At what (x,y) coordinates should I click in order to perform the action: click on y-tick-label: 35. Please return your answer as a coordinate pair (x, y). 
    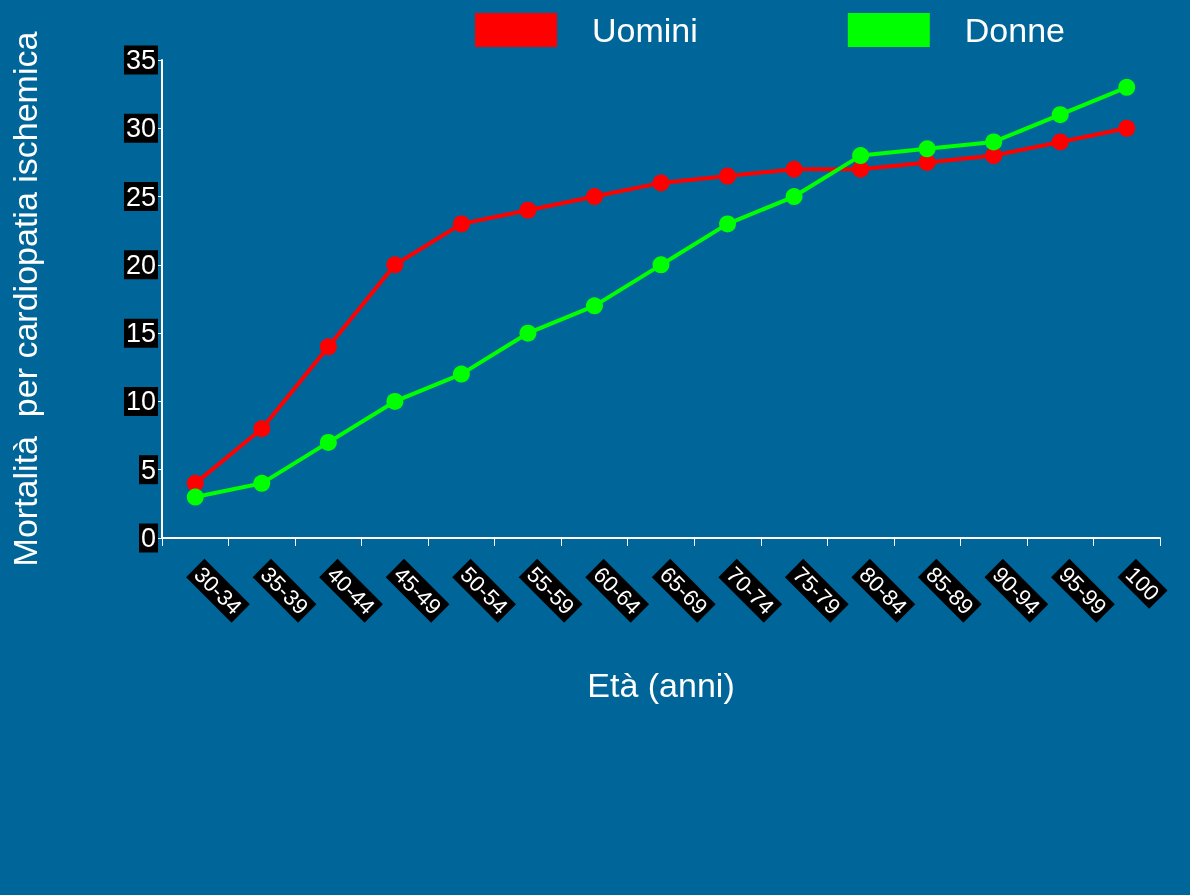
    Looking at the image, I should click on (140, 60).